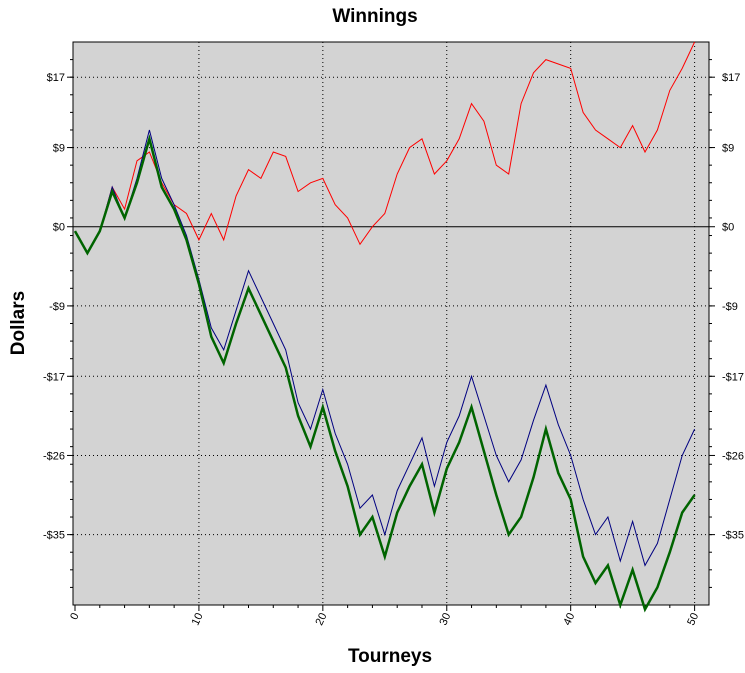 This screenshot has height=673, width=745. Describe the element at coordinates (733, 536) in the screenshot. I see `y-tick-label-right: -$35` at that location.